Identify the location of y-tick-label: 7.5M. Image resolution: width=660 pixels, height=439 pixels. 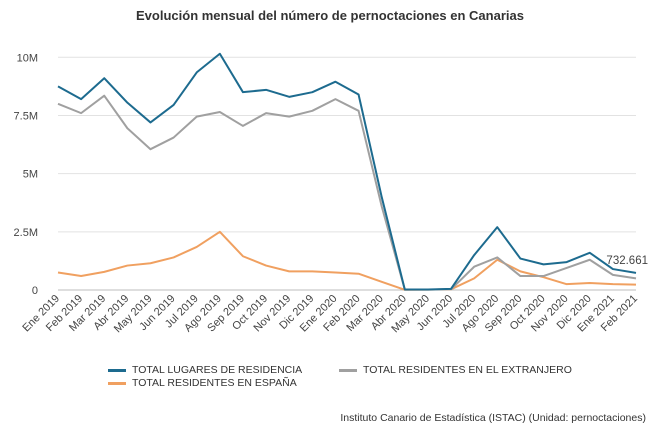
(26, 116).